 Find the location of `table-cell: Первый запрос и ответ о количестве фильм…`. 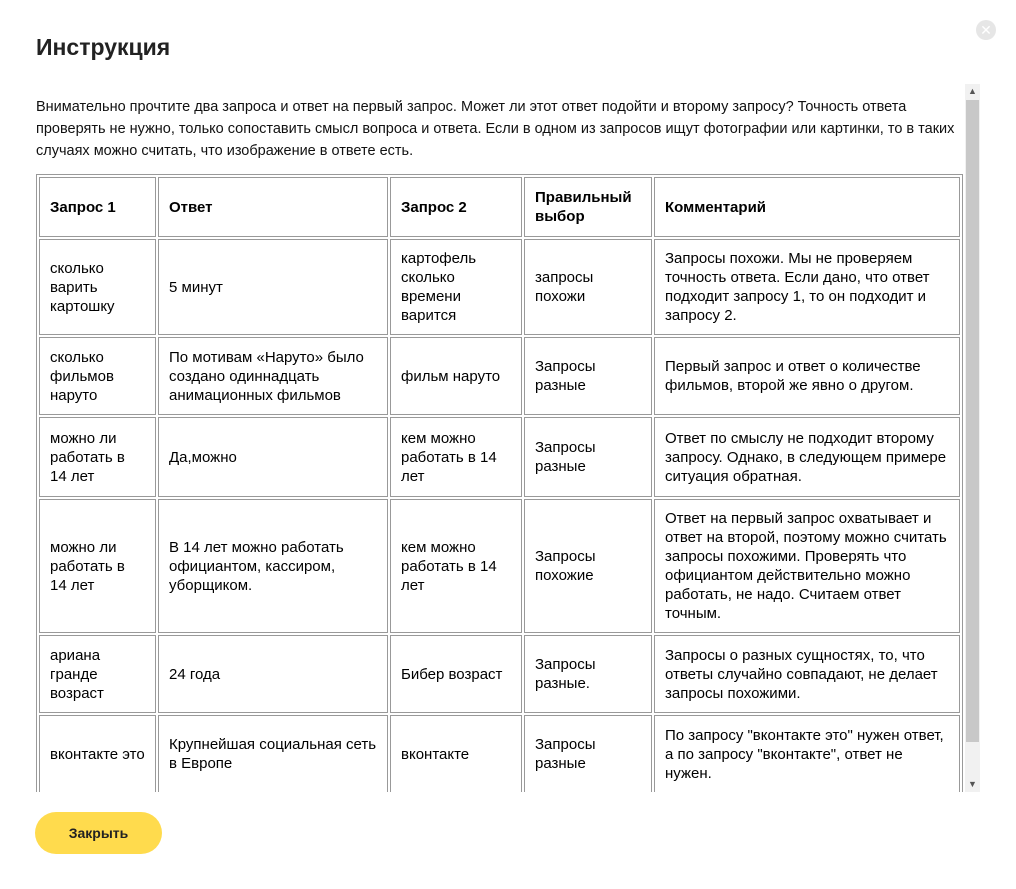

table-cell: Первый запрос и ответ о количестве фильм… is located at coordinates (807, 376).